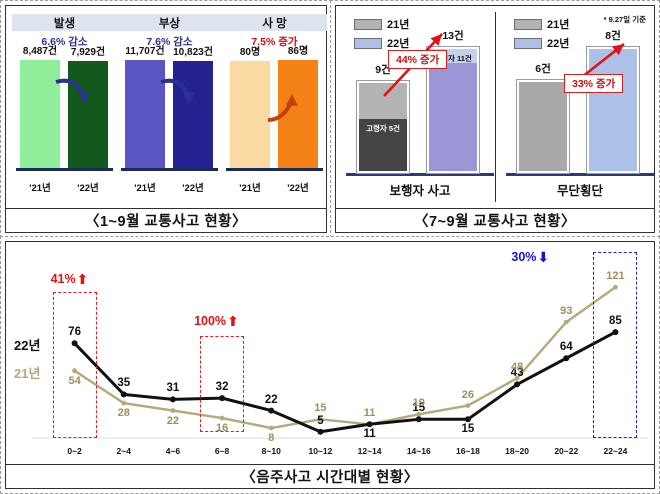  Describe the element at coordinates (453, 58) in the screenshot. I see `stack-segment-label: 고령자 11건` at that location.